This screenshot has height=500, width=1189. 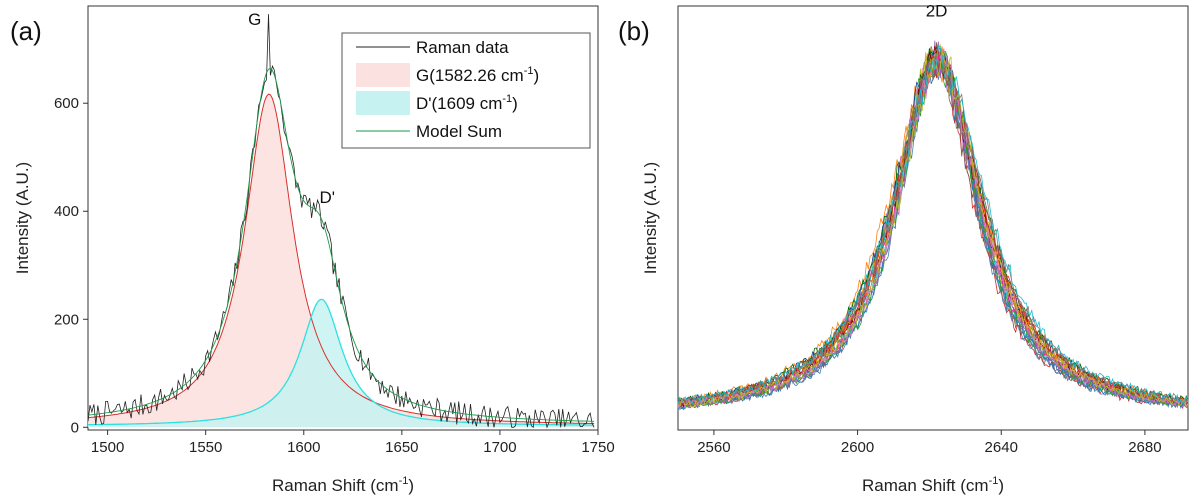 I want to click on x-tick-label: 1500, so click(x=107, y=447).